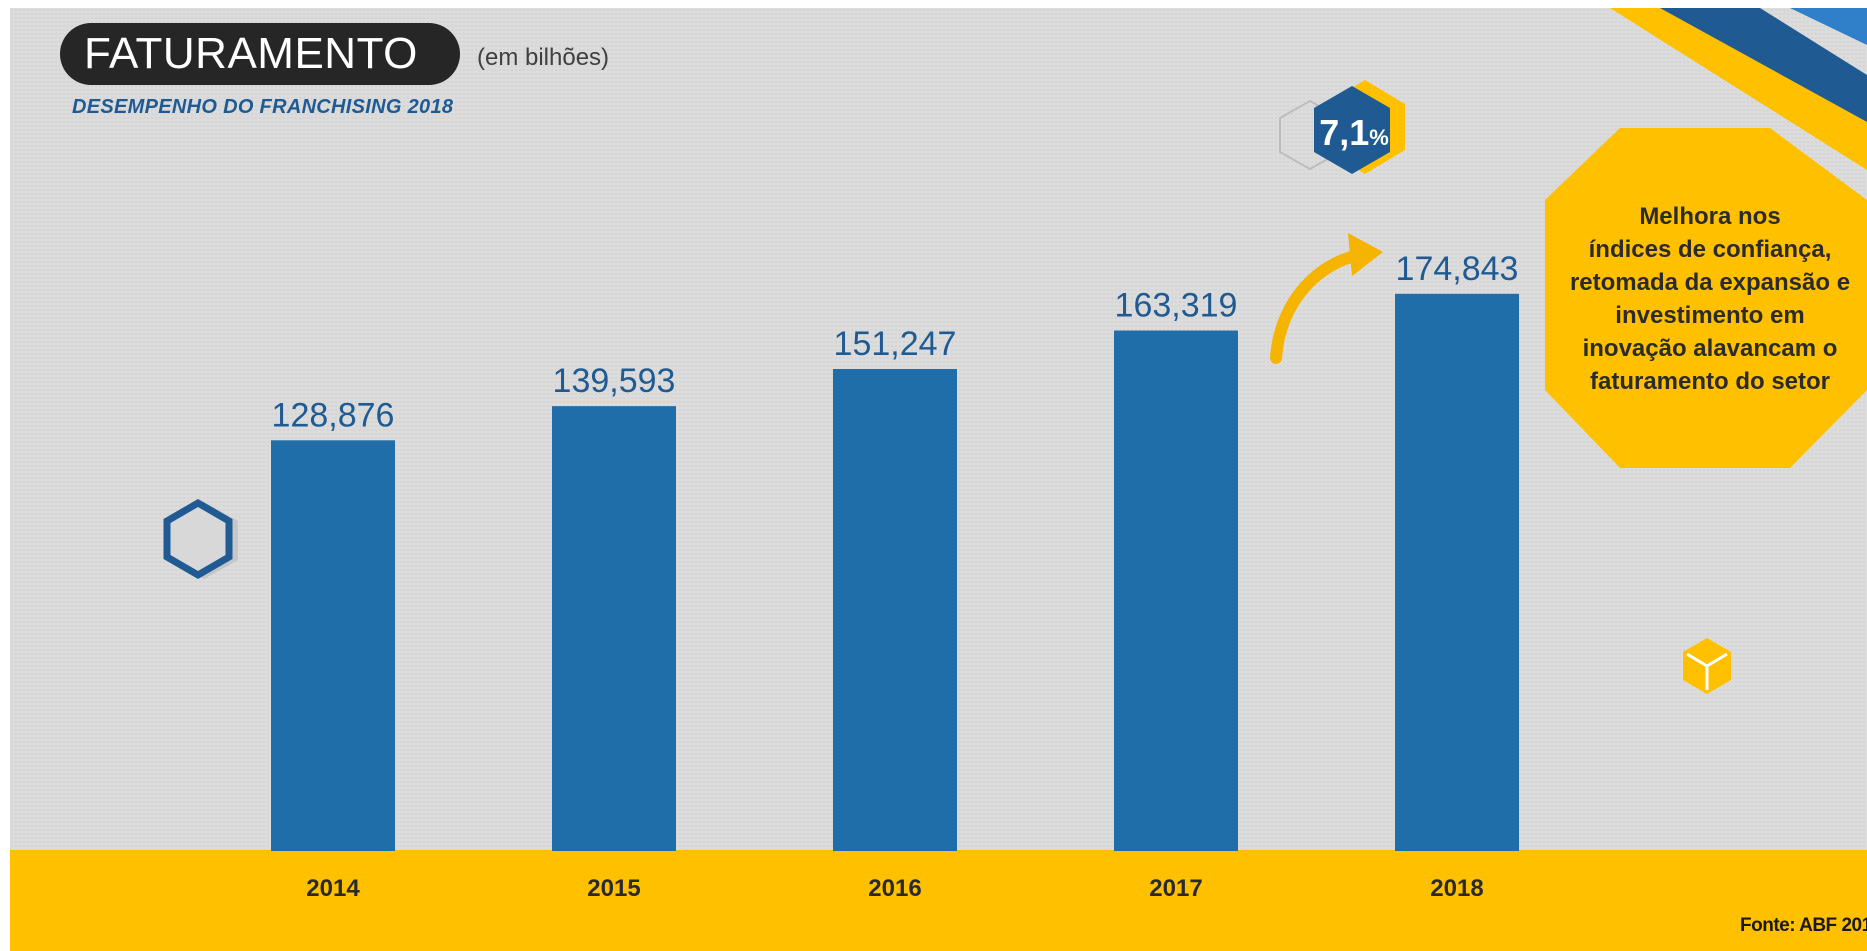 The image size is (1867, 951). What do you see at coordinates (1710, 315) in the screenshot?
I see `callout-line: investimento em` at bounding box center [1710, 315].